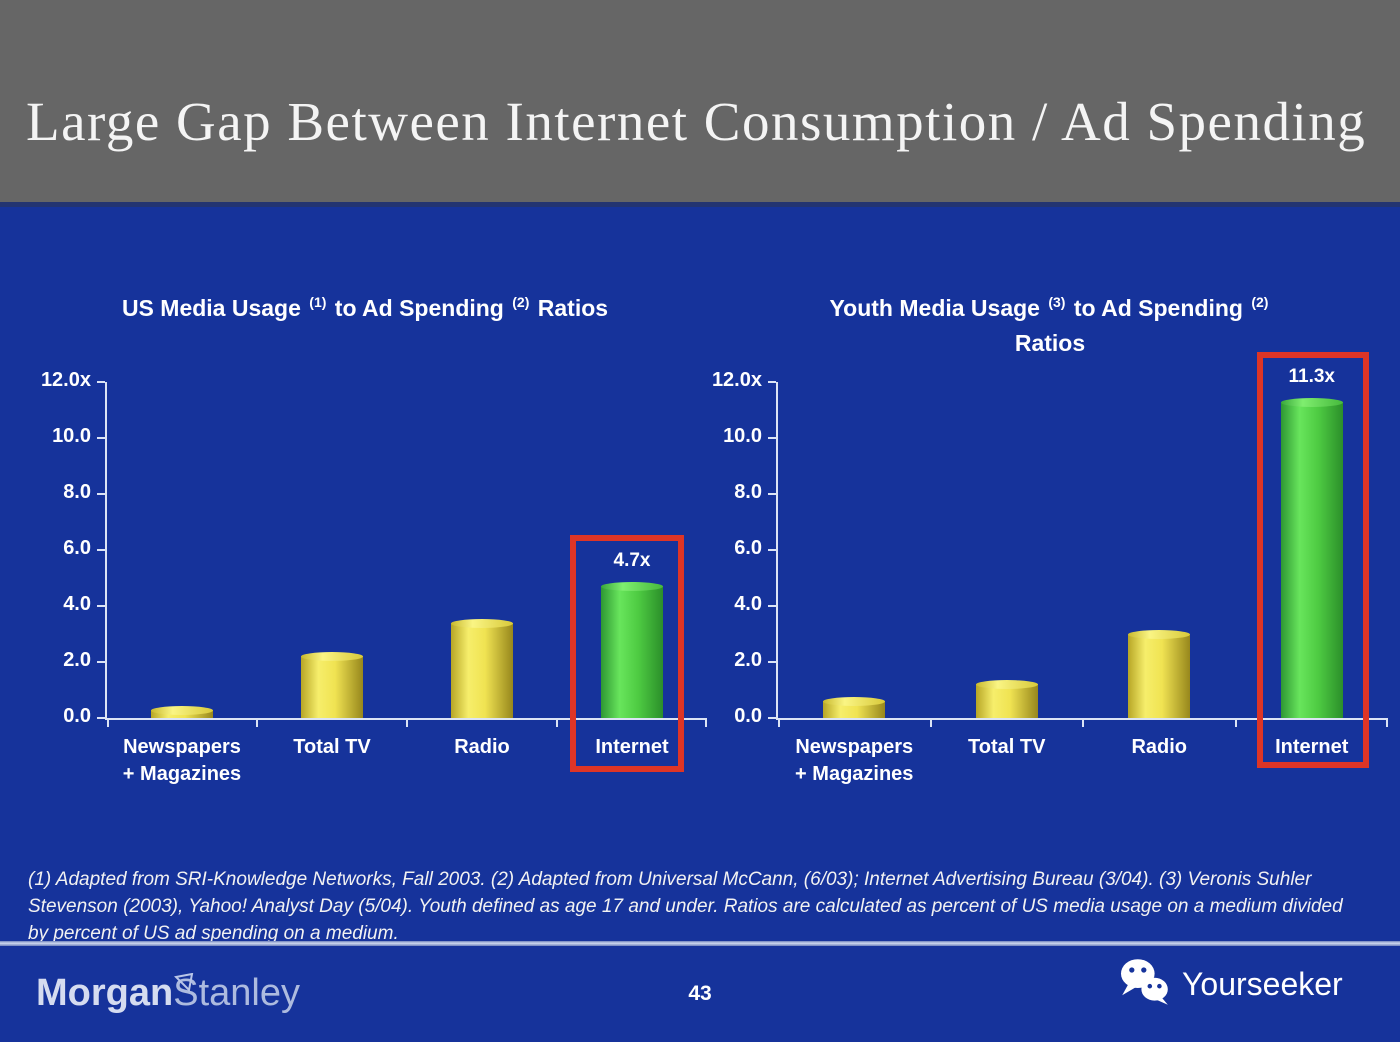 This screenshot has width=1400, height=1042. I want to click on highlight-box-internet-youth, so click(1313, 560).